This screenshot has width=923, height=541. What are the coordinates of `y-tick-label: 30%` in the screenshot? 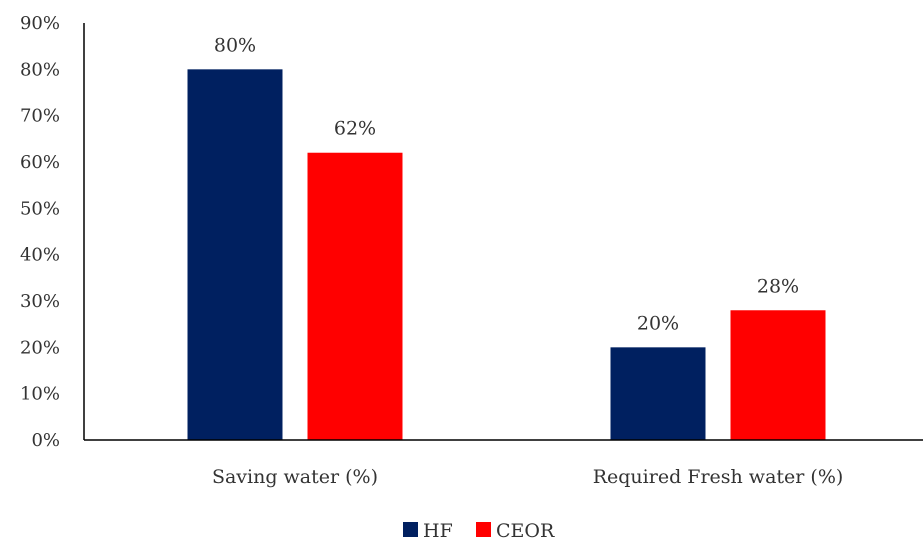 It's located at (40, 301).